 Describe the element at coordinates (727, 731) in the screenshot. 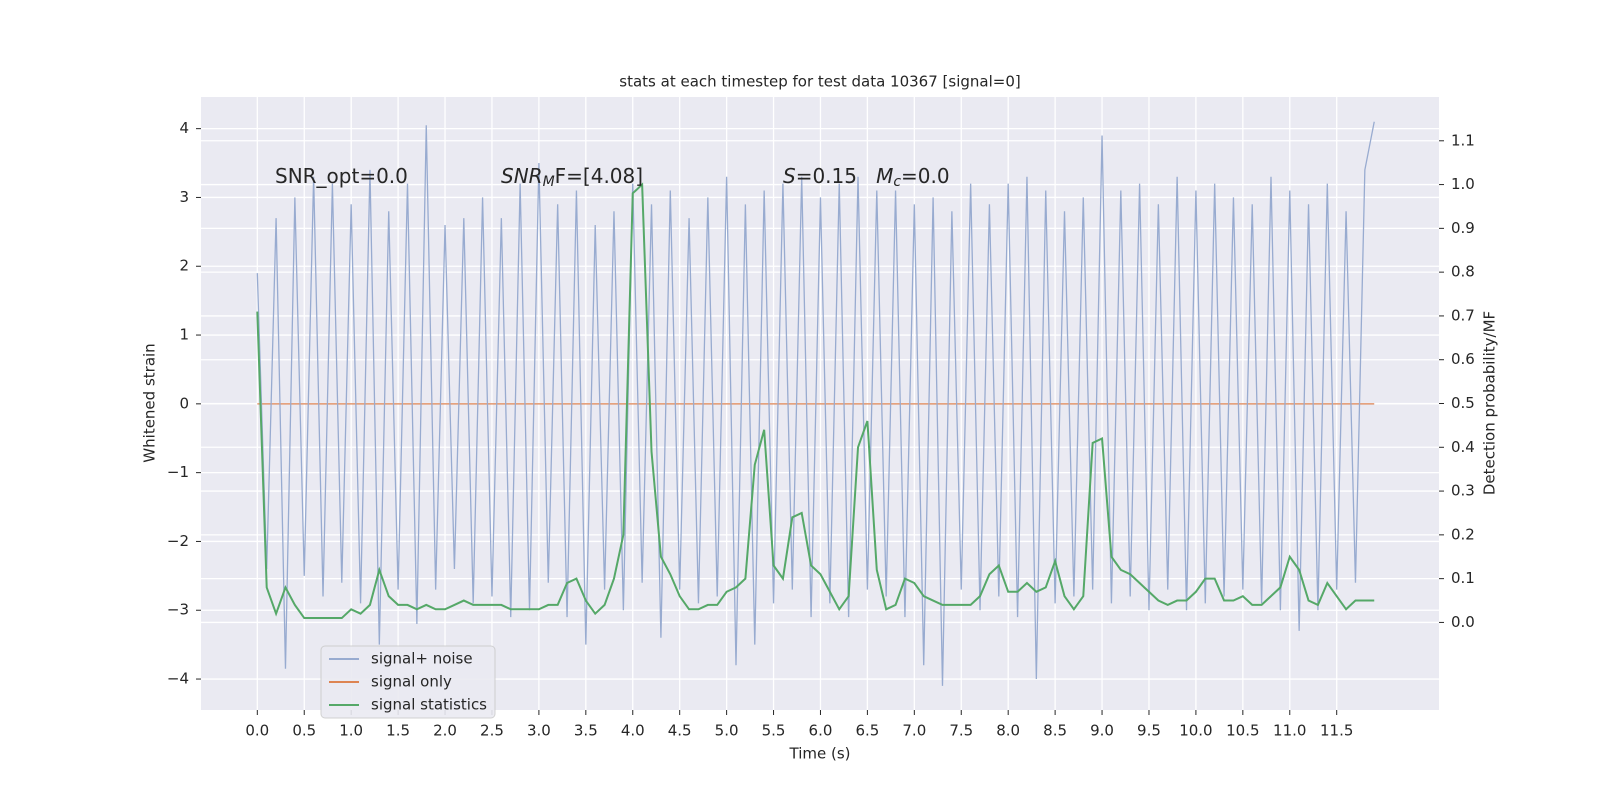

I see `x-tick-label: 5.0` at that location.